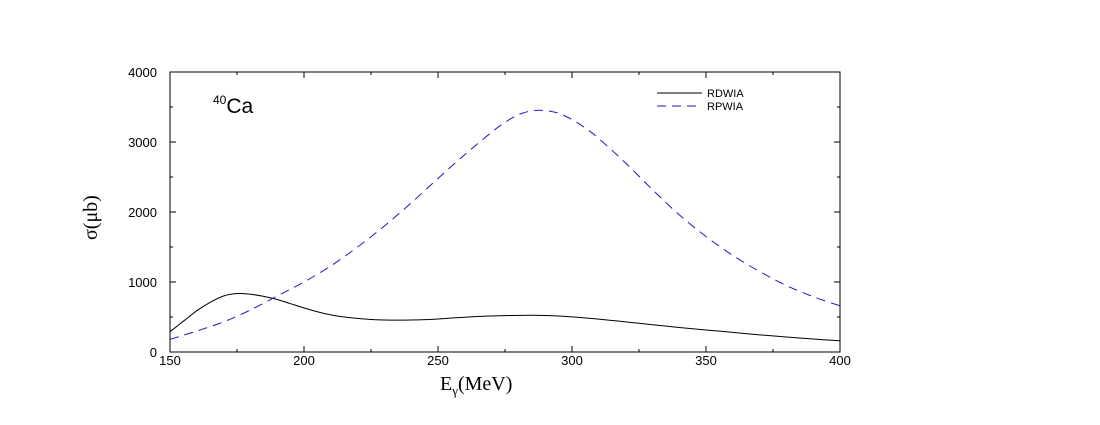 The width and height of the screenshot is (1100, 425). What do you see at coordinates (706, 360) in the screenshot?
I see `x-tick-label: 350` at bounding box center [706, 360].